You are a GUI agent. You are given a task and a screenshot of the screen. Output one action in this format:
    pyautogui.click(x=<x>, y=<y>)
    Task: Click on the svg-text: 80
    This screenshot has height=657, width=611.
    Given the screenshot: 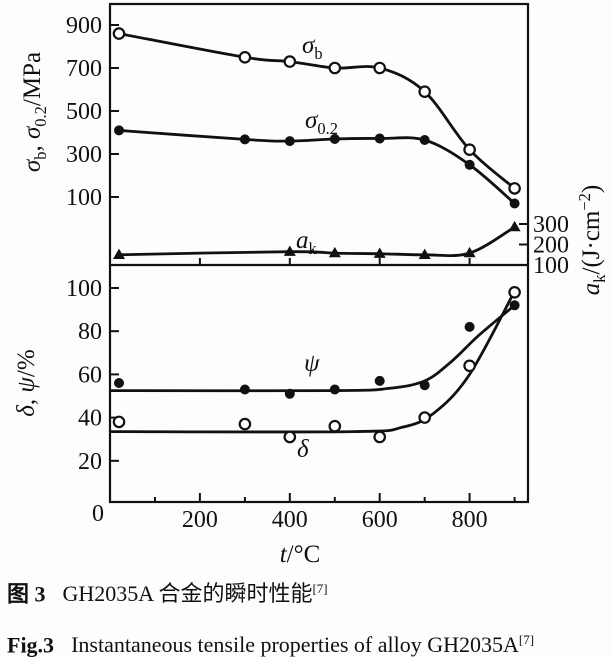 What is the action you would take?
    pyautogui.click(x=90, y=332)
    